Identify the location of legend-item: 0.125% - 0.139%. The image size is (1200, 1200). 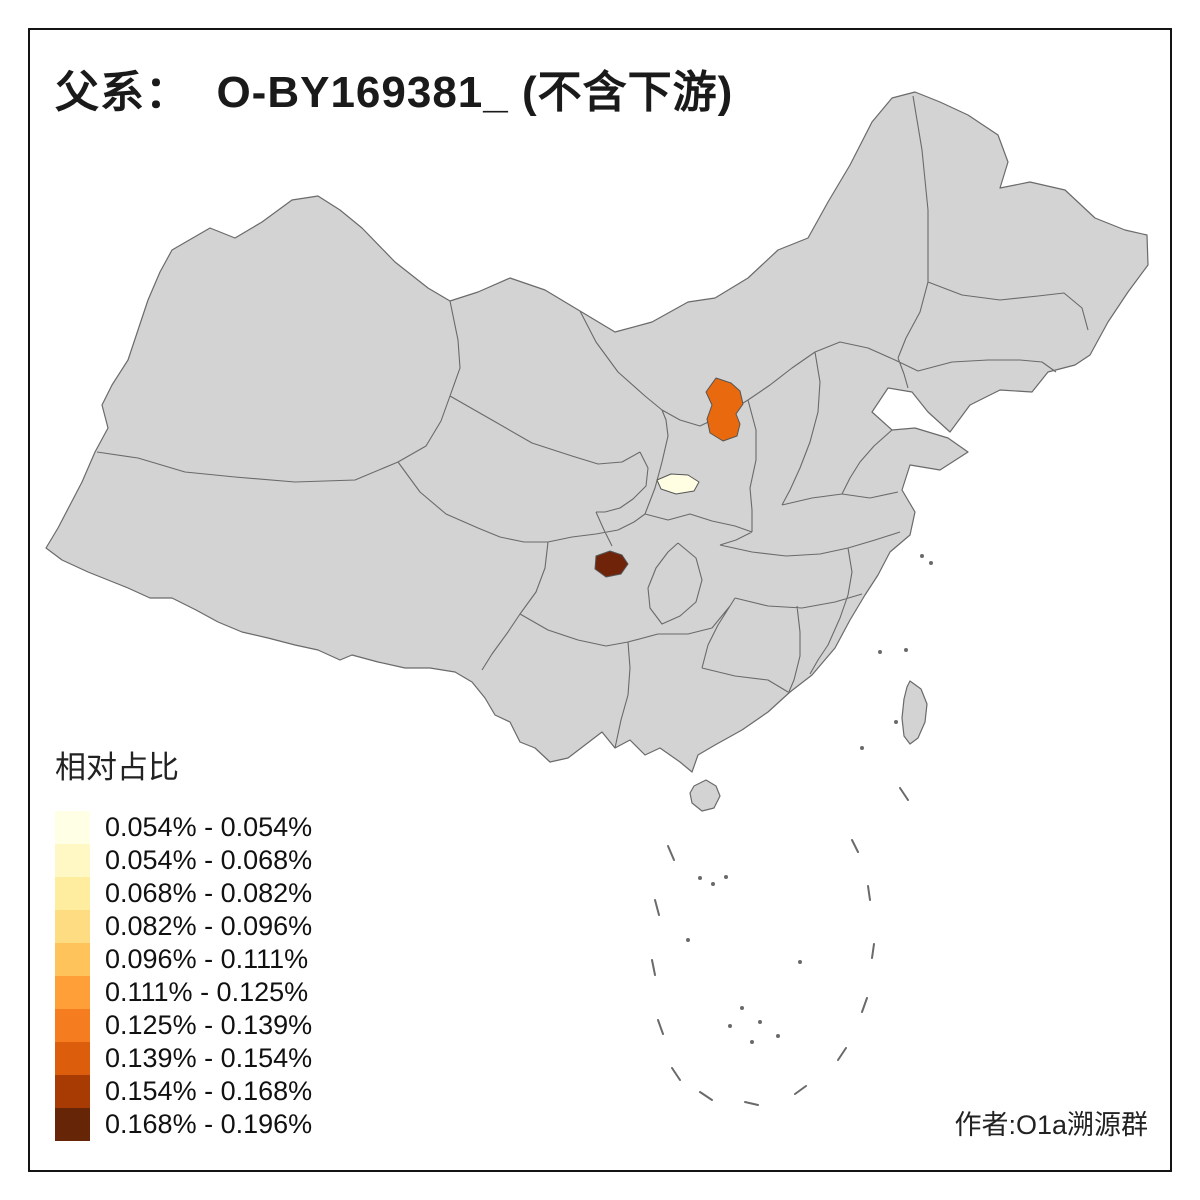
(183, 1025).